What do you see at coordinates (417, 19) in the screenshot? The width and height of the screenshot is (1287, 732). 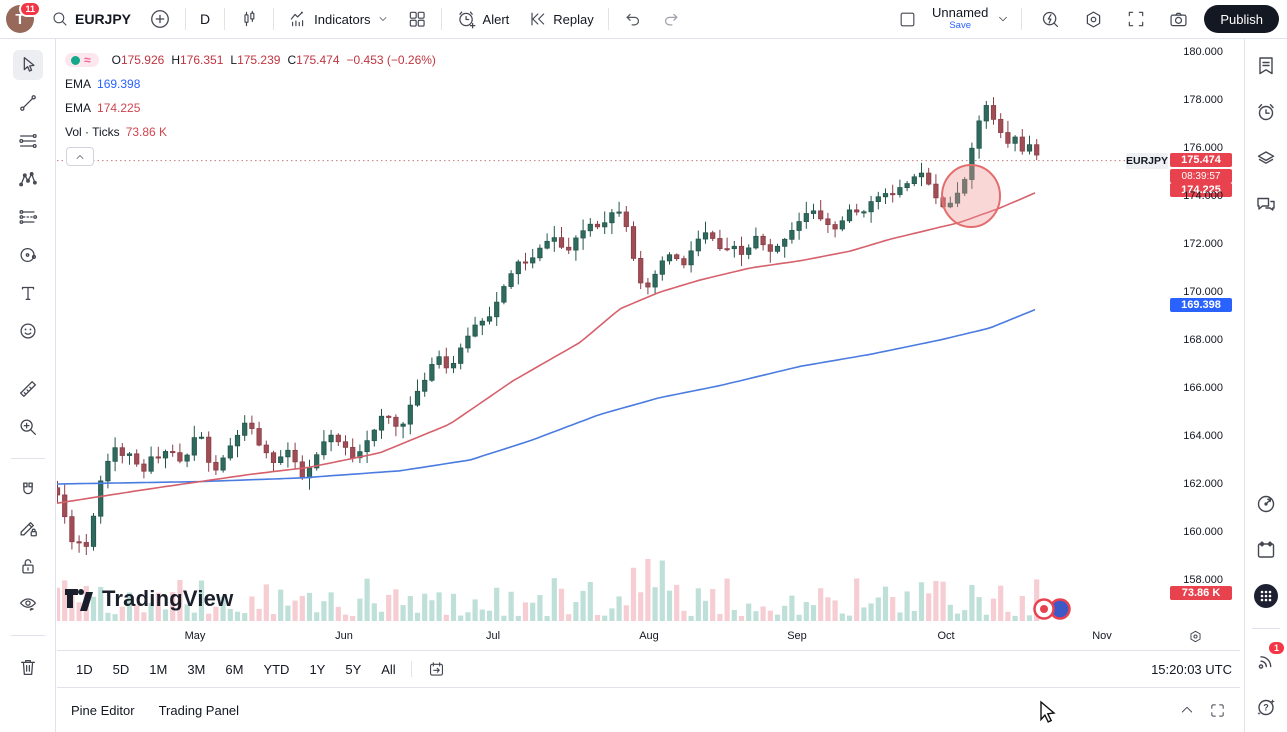 I see `layout-templates-button` at bounding box center [417, 19].